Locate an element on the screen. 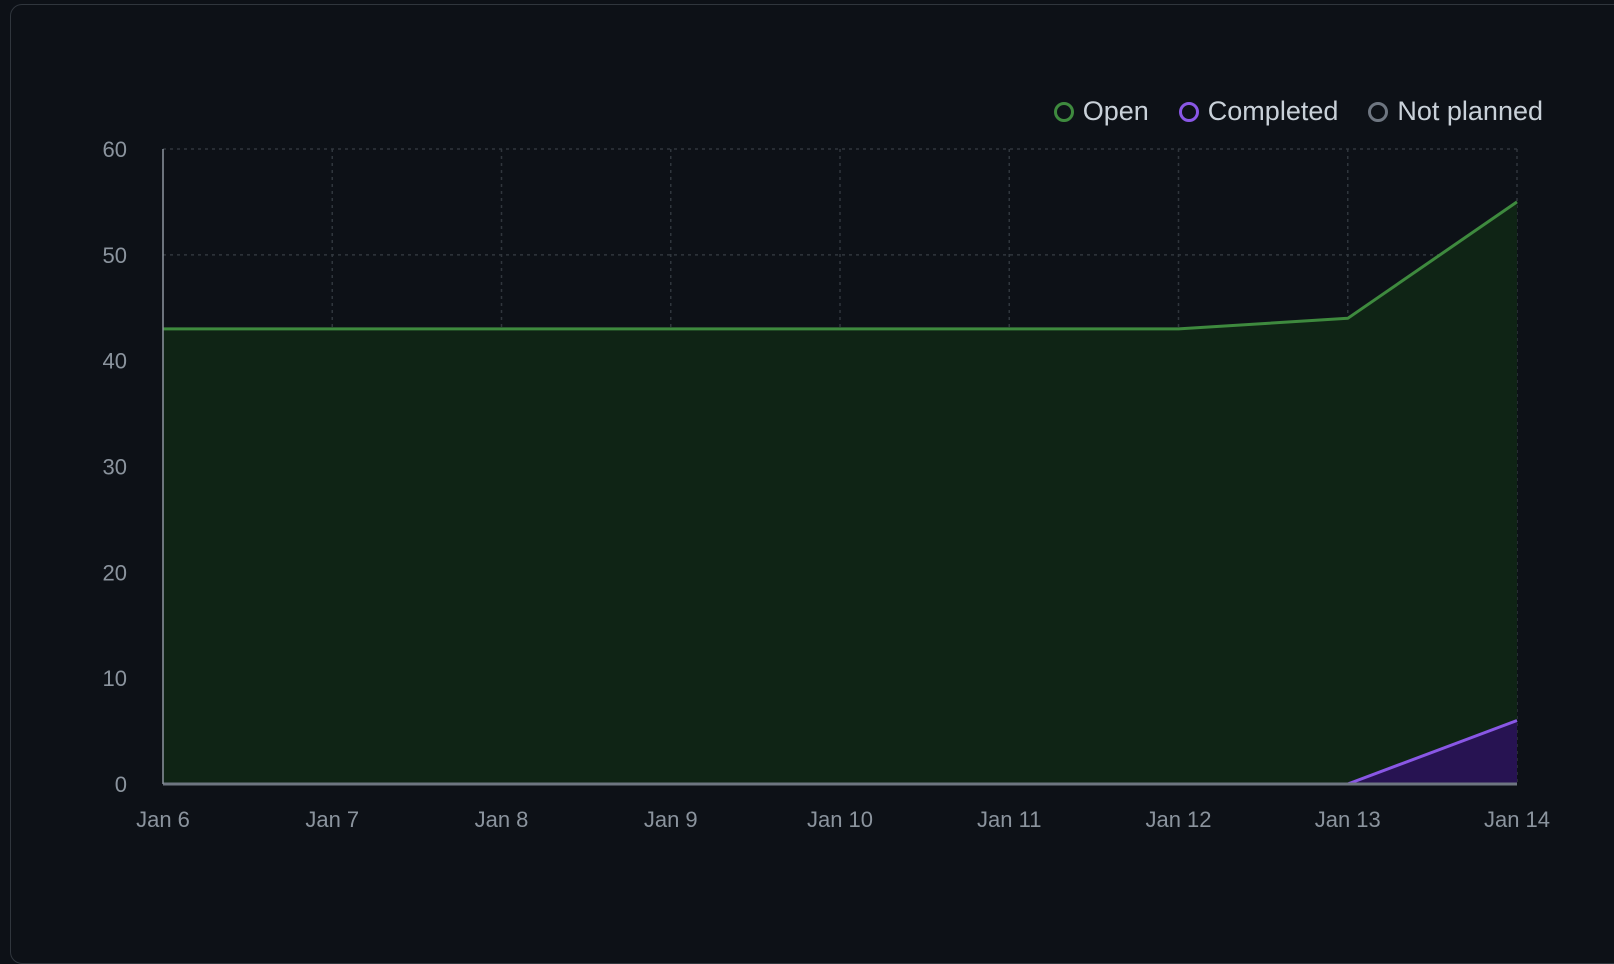 Image resolution: width=1614 pixels, height=964 pixels. legend-swatch-open-icon is located at coordinates (1063, 111).